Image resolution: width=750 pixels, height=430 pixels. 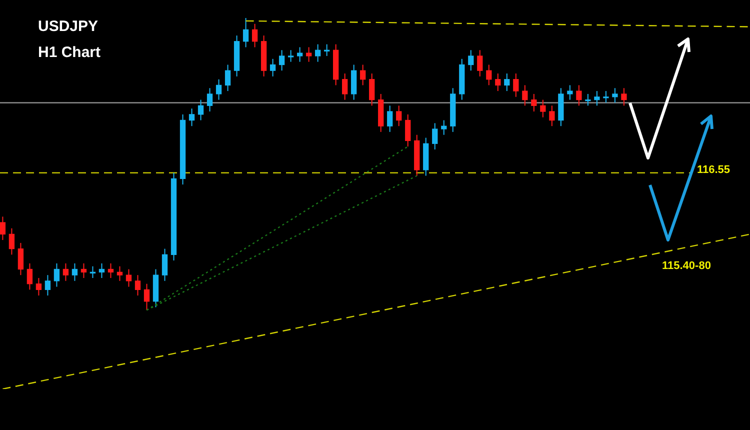 I want to click on text: H1 Chart, so click(x=69, y=53).